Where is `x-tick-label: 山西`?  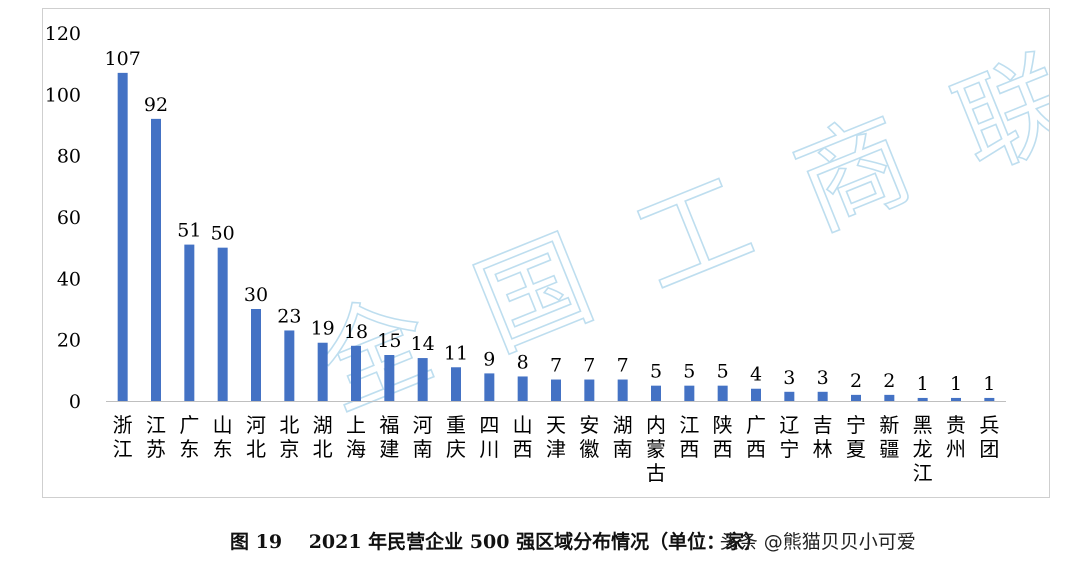 x-tick-label: 山西 is located at coordinates (523, 437).